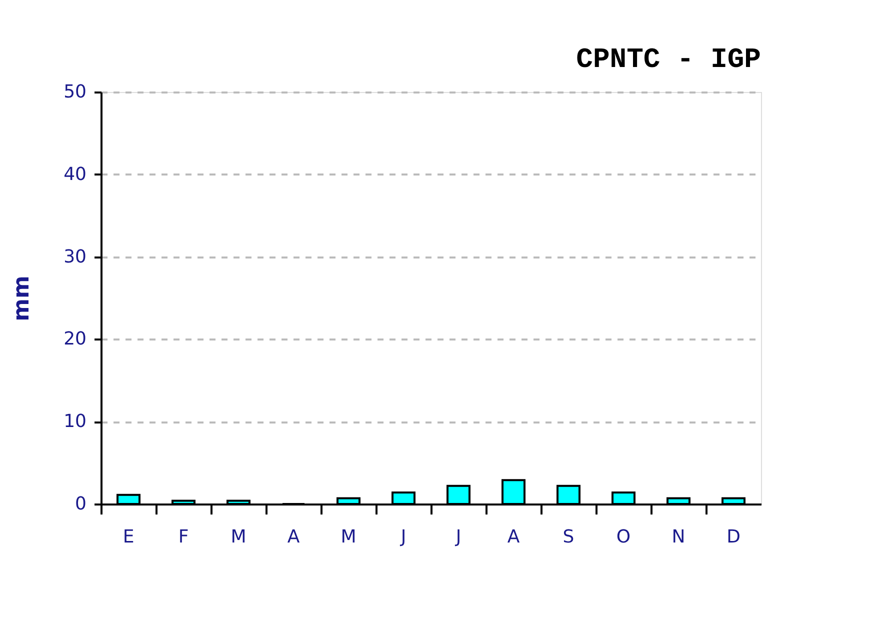  Describe the element at coordinates (623, 537) in the screenshot. I see `x-tick-label: O` at that location.